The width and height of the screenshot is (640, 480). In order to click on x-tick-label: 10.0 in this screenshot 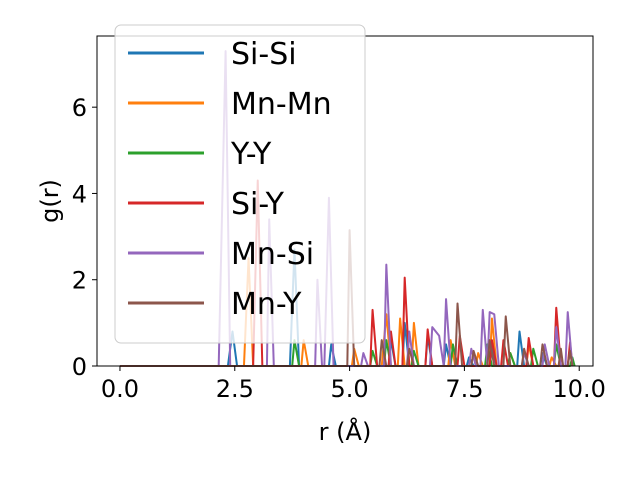, I will do `click(579, 389)`.